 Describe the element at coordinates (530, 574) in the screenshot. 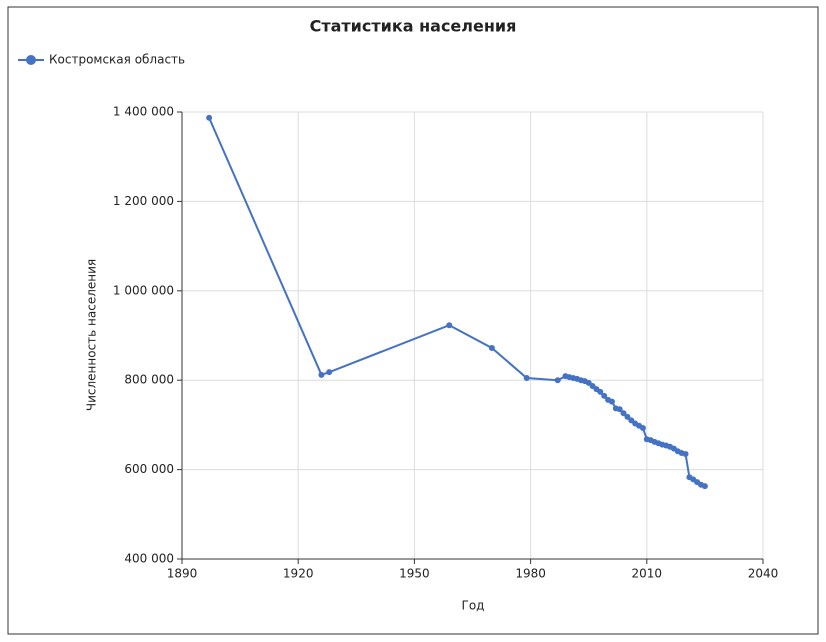

I see `x-tick-label: 1980` at that location.